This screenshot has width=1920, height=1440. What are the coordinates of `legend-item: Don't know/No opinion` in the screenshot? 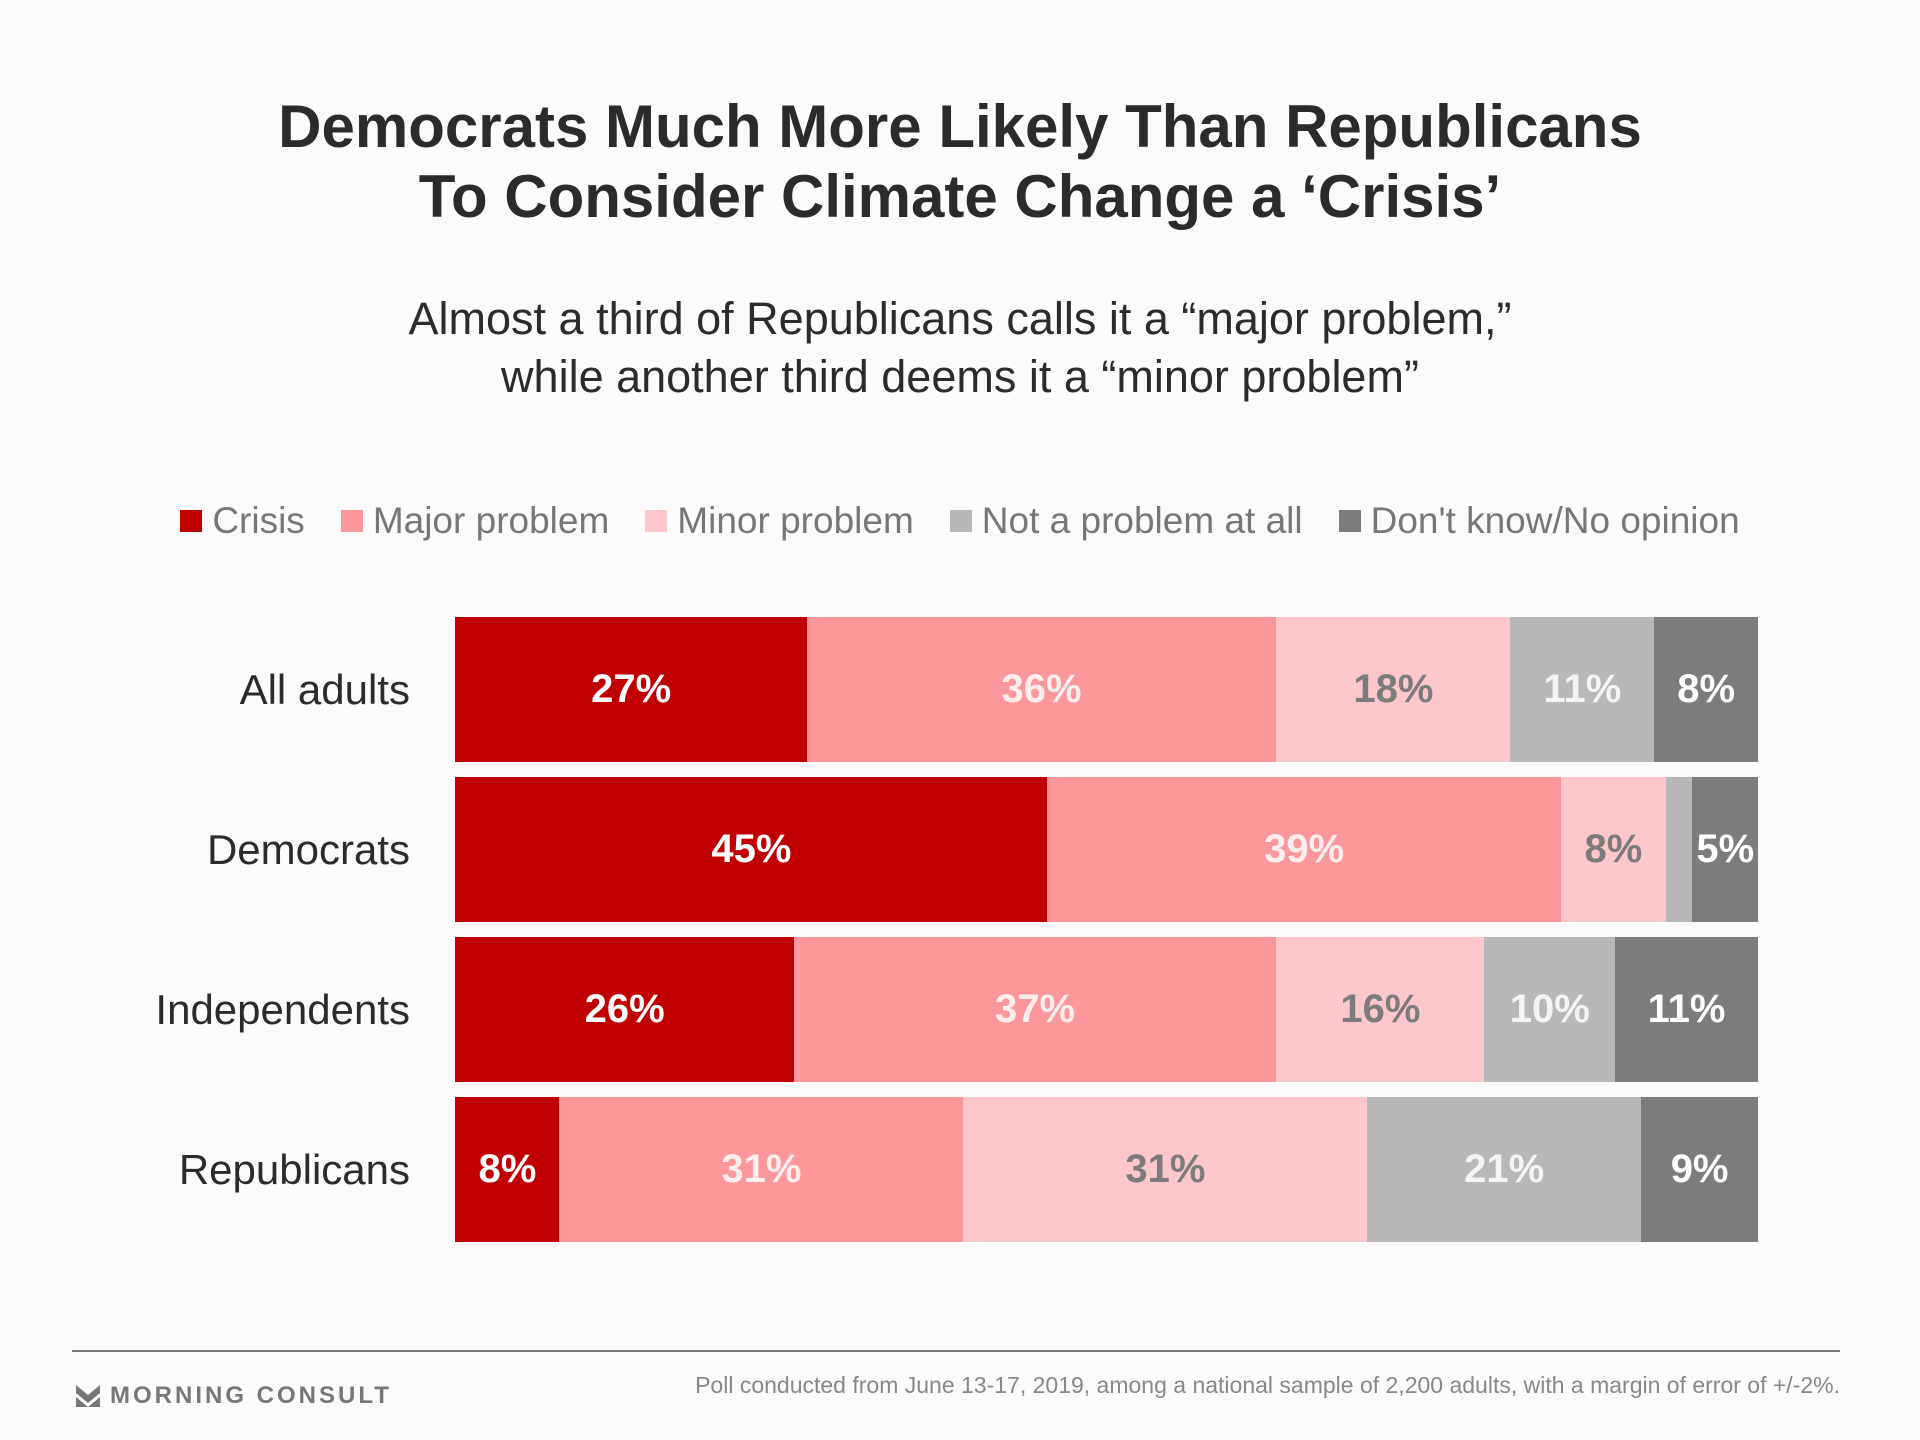 It's located at (1539, 521).